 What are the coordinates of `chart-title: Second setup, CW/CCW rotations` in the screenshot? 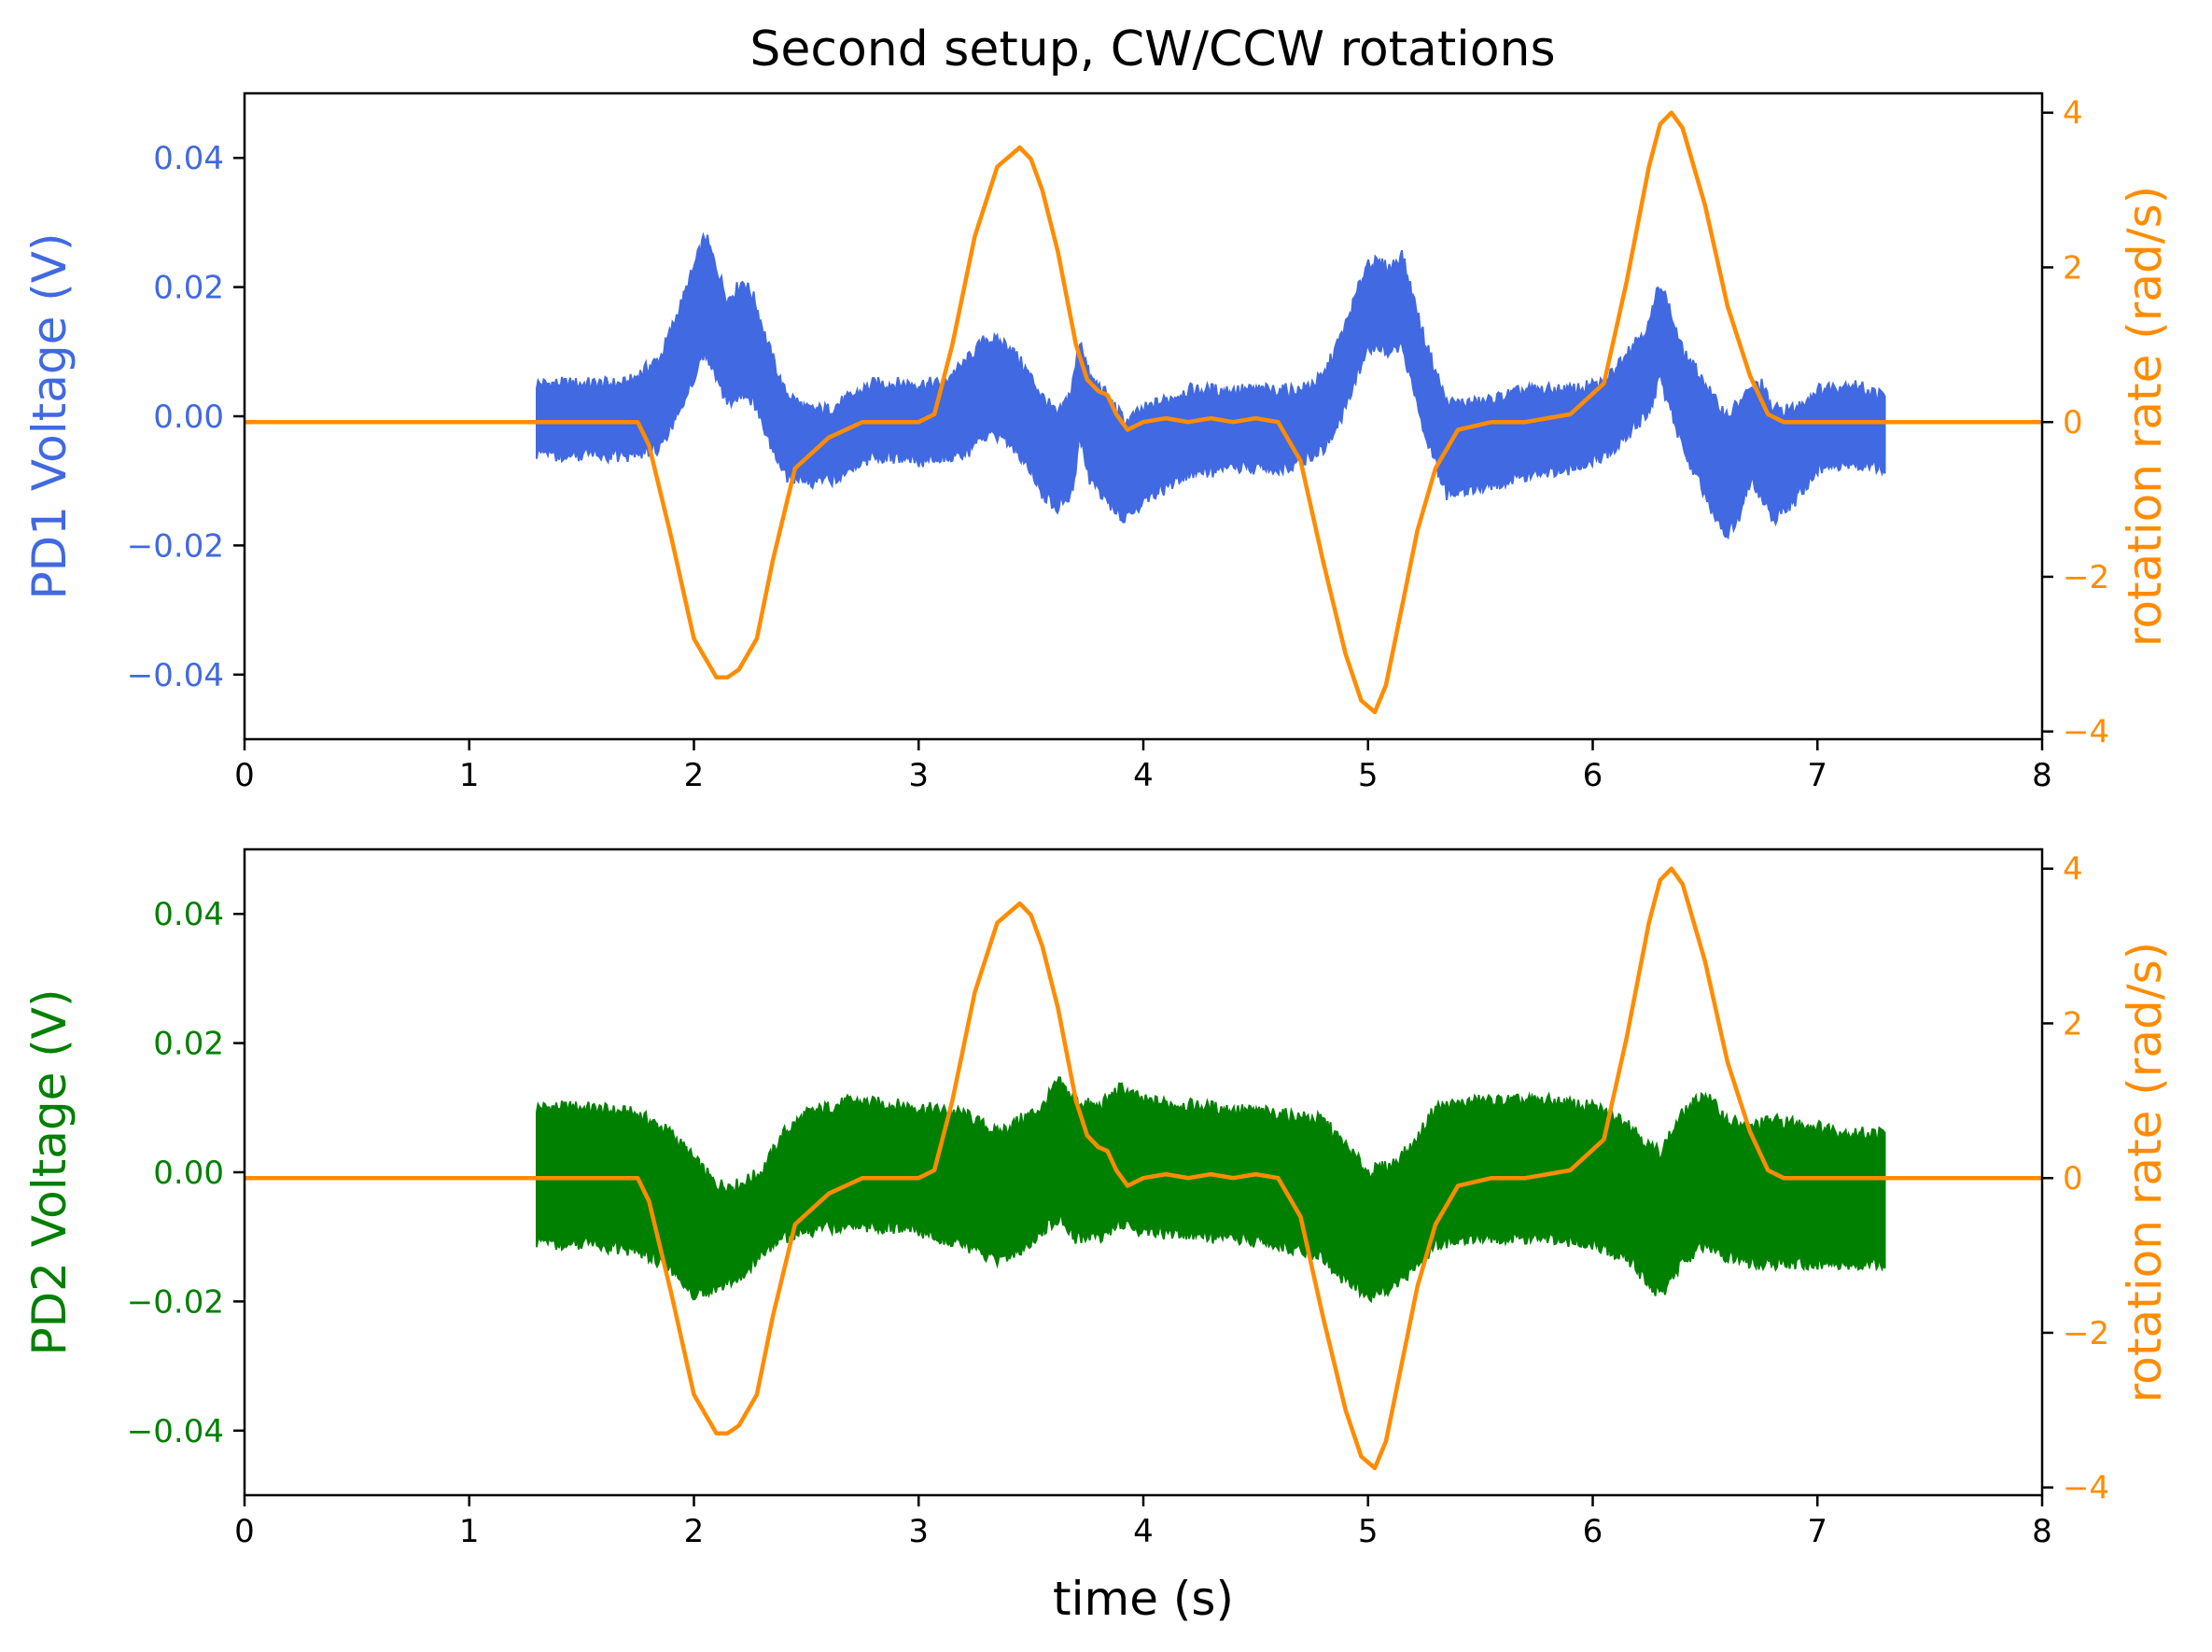 It's located at (1152, 49).